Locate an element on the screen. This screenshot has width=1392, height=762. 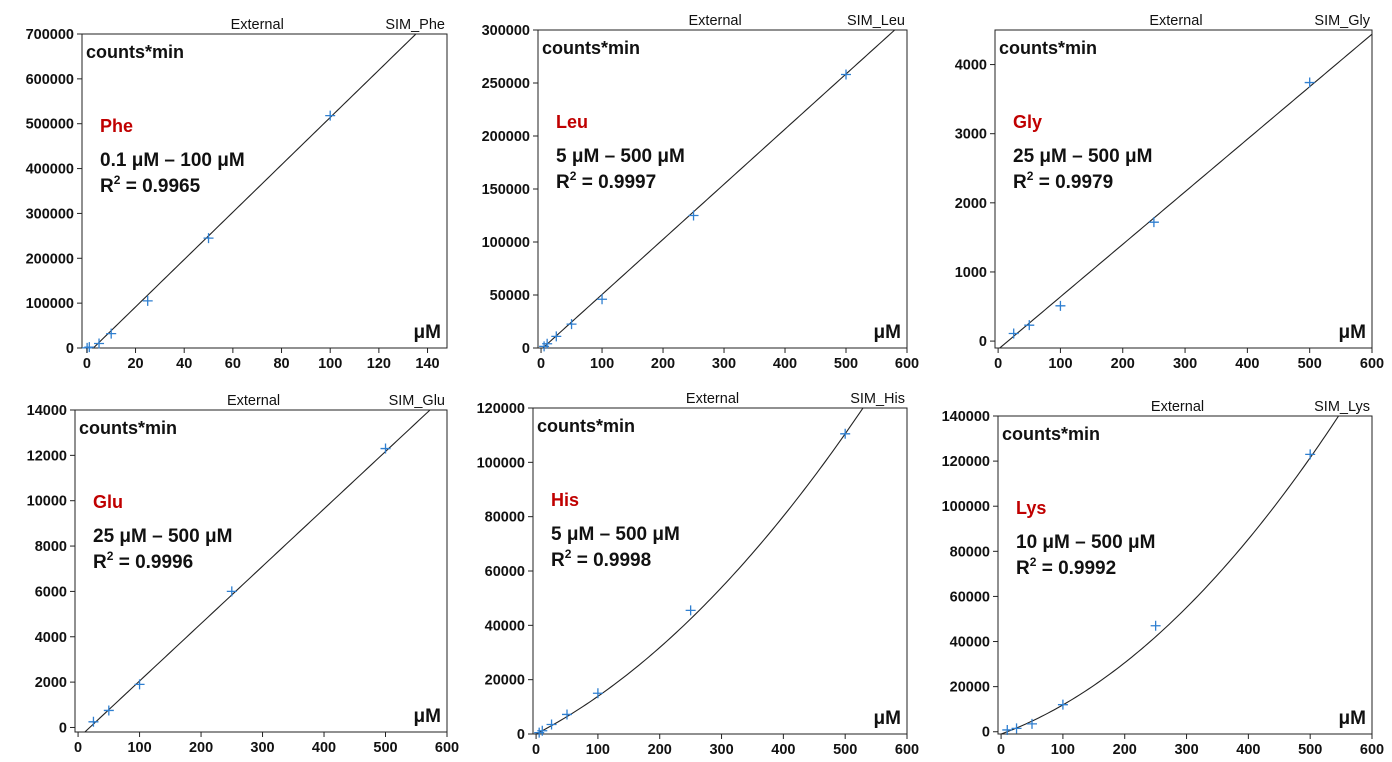
x-tick-label: 300 is located at coordinates (262, 748).